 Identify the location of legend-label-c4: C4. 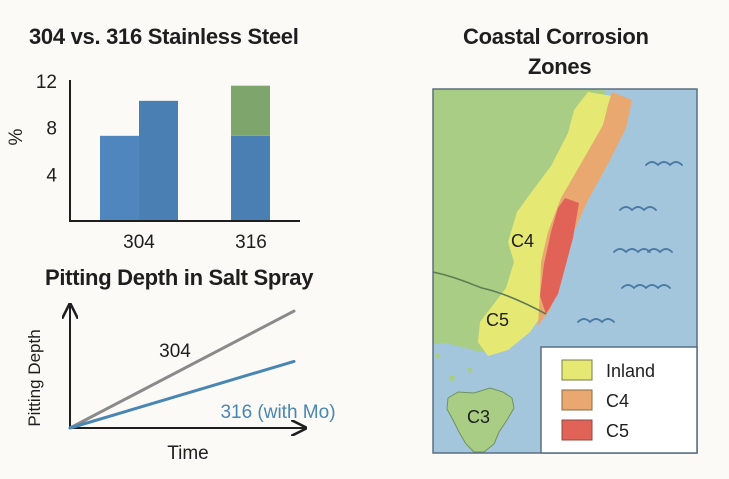
(617, 401).